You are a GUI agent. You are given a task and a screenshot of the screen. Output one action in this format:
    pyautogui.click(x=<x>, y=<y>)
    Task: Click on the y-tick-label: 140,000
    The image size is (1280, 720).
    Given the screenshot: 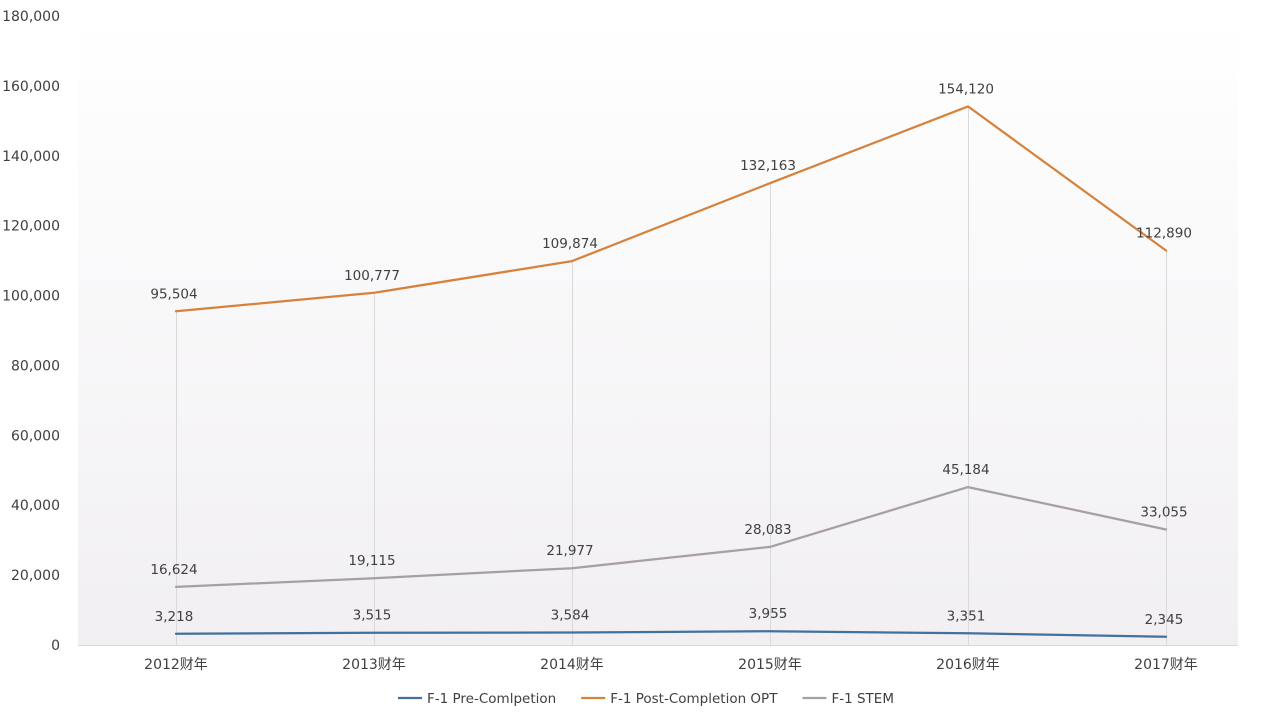 What is the action you would take?
    pyautogui.click(x=31, y=157)
    